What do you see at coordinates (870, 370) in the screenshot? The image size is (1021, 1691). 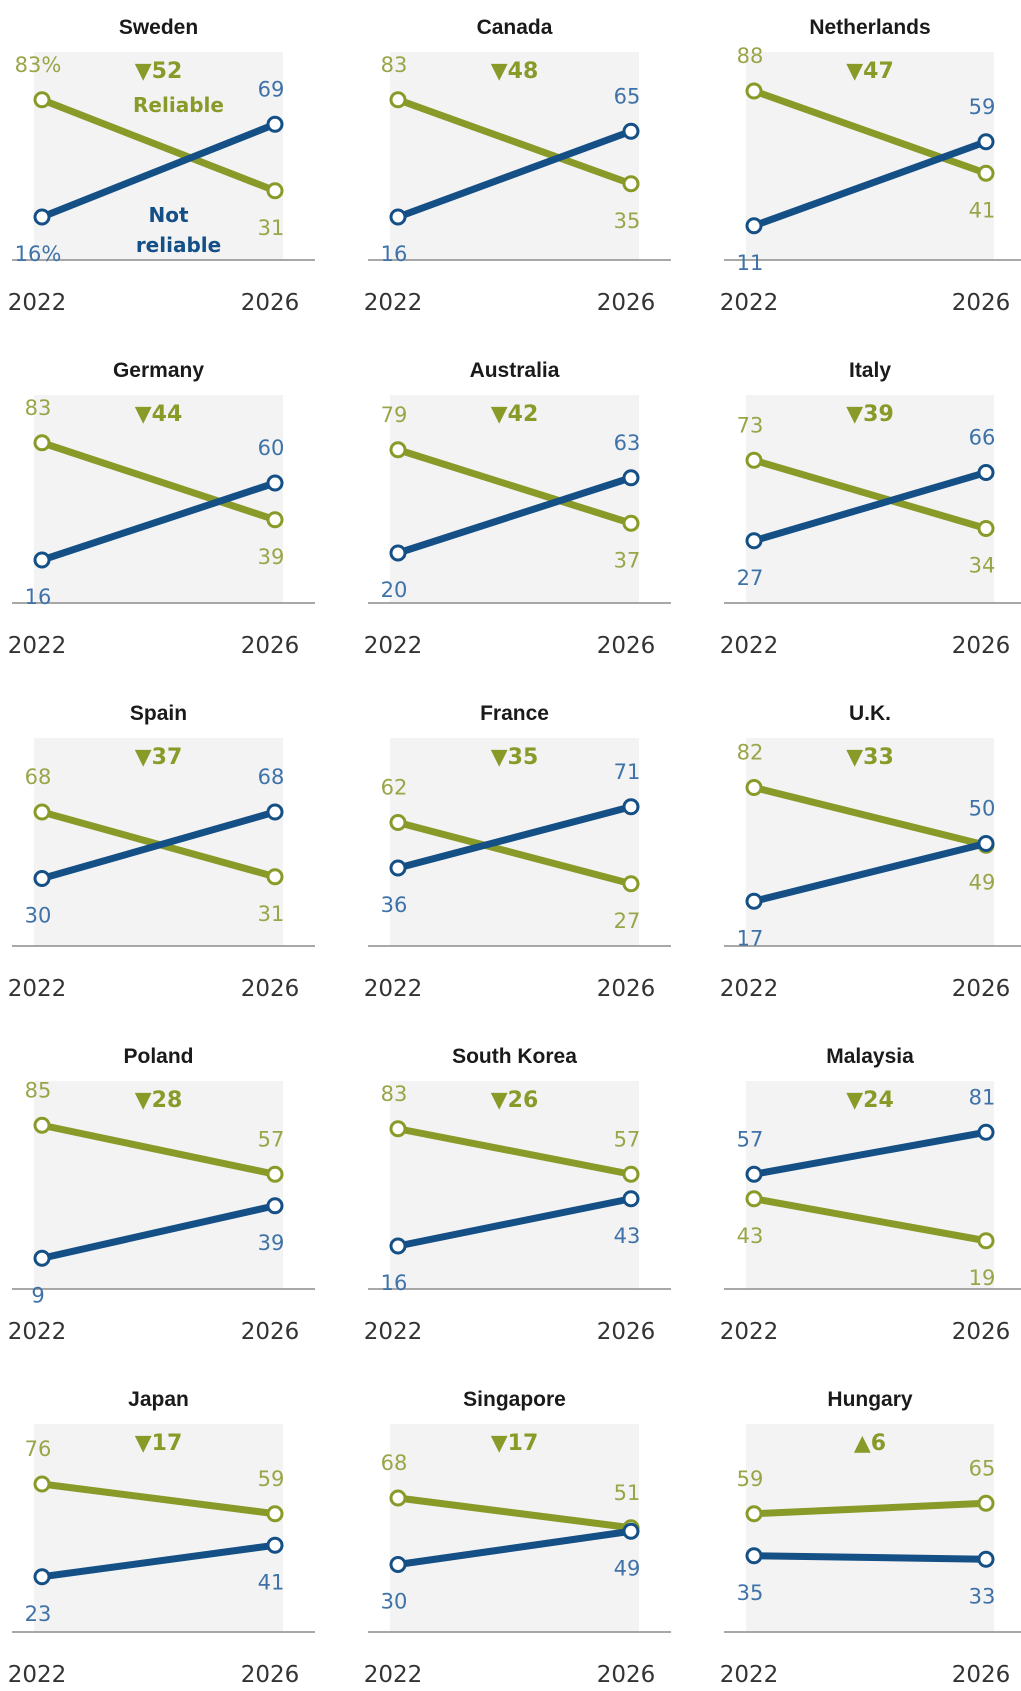 I see `chart-title: Italy` at bounding box center [870, 370].